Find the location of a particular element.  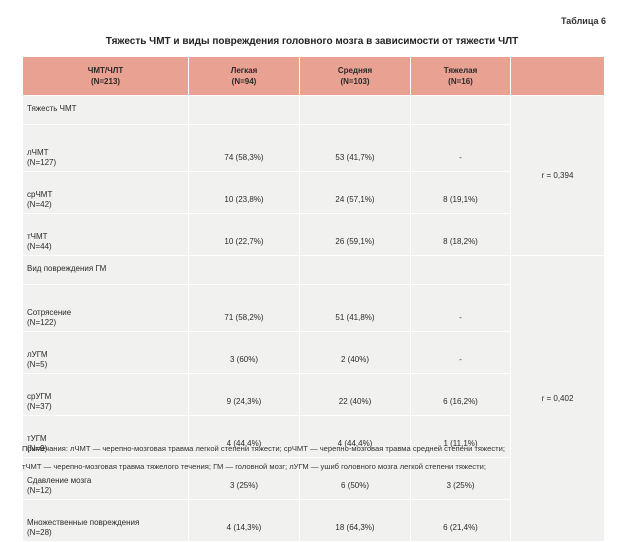

row-label: Сотрясение (N=122) is located at coordinates (105, 308).